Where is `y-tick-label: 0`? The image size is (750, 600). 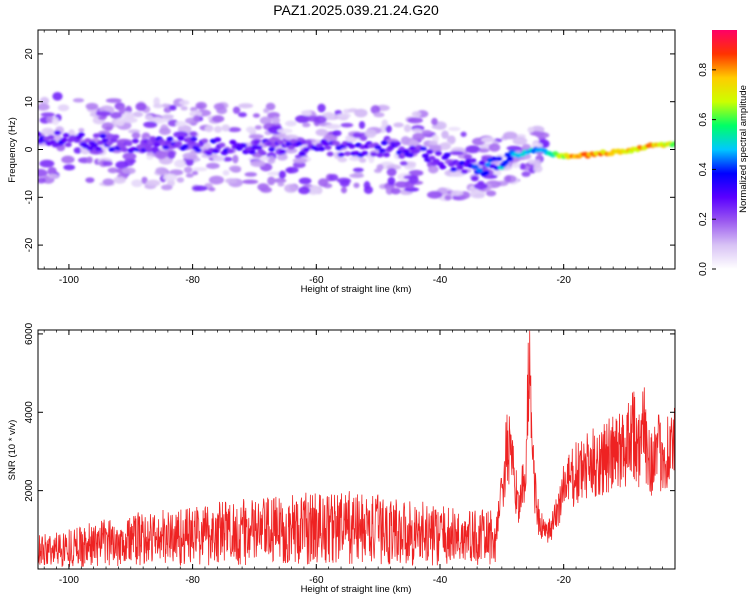
y-tick-label: 0 is located at coordinates (29, 149).